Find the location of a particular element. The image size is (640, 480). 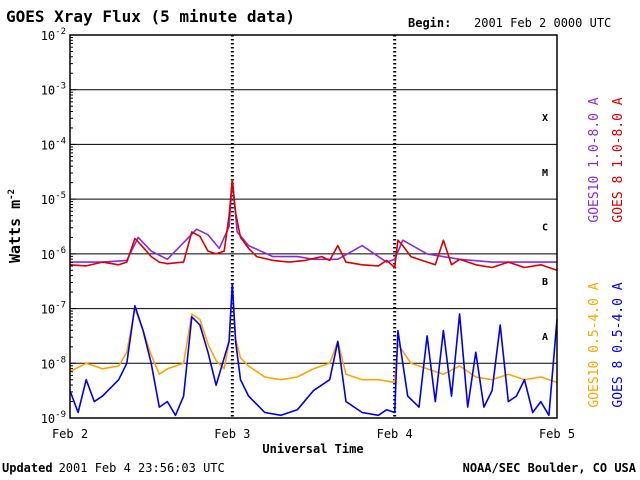

flare-class-label: A is located at coordinates (545, 337).